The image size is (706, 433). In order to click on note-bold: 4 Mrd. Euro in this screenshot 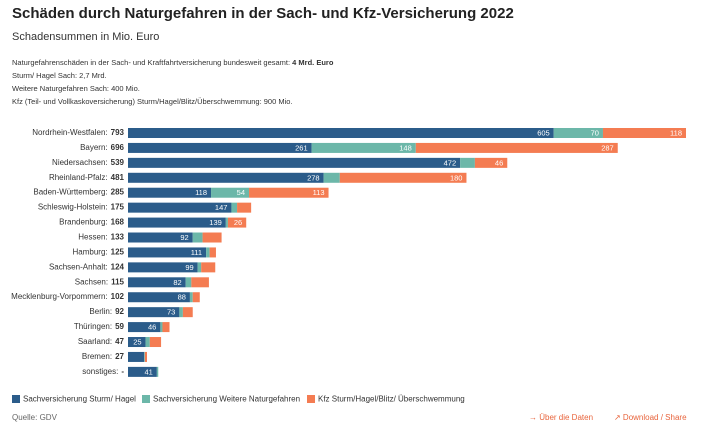, I will do `click(313, 62)`.